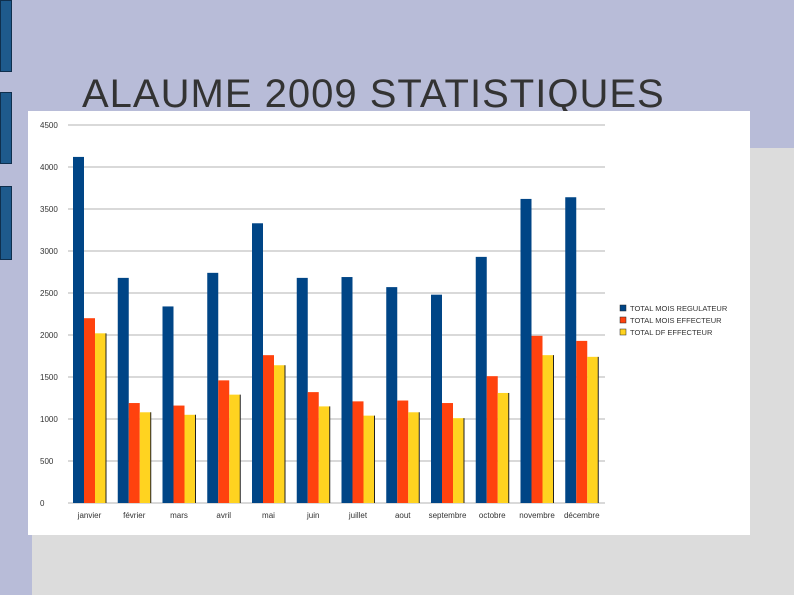 This screenshot has width=794, height=595. I want to click on y-tick-label: 500, so click(47, 461).